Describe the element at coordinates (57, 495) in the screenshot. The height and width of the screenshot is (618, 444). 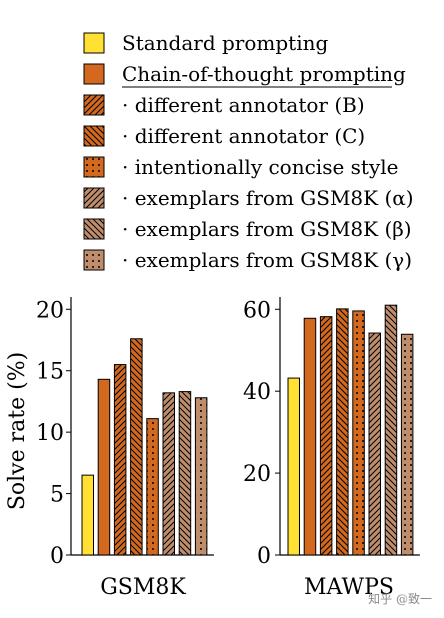
I see `y-tick-label: 5` at that location.